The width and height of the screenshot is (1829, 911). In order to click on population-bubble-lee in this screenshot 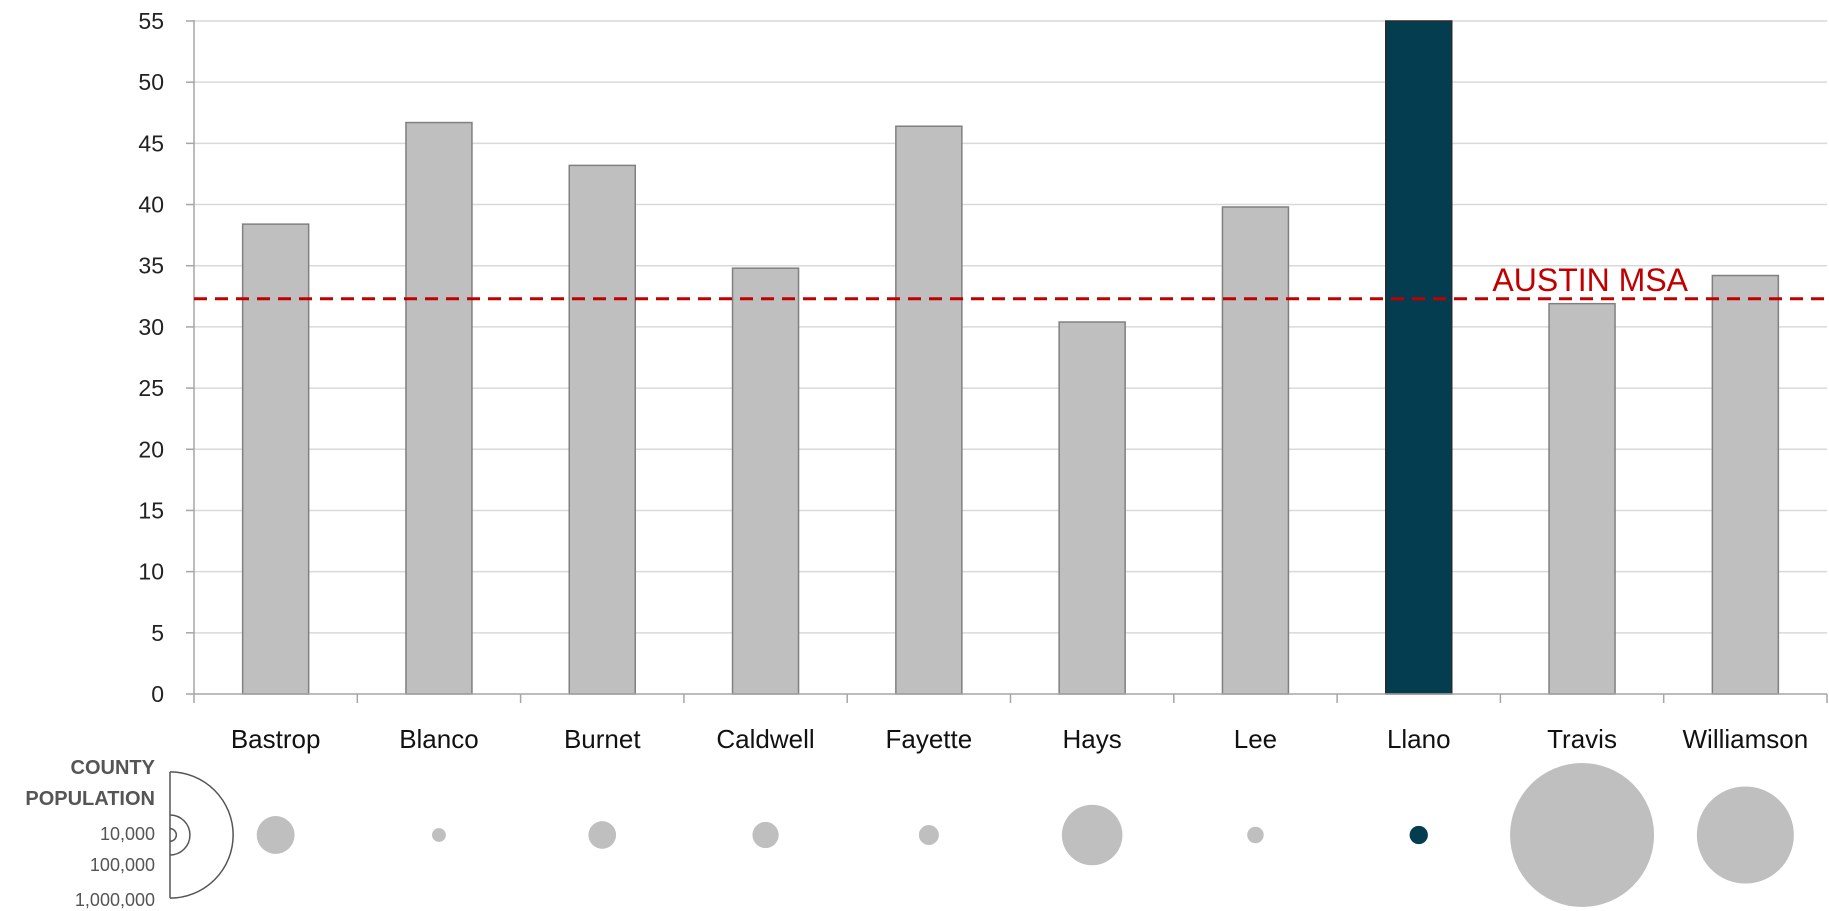, I will do `click(1255, 835)`.